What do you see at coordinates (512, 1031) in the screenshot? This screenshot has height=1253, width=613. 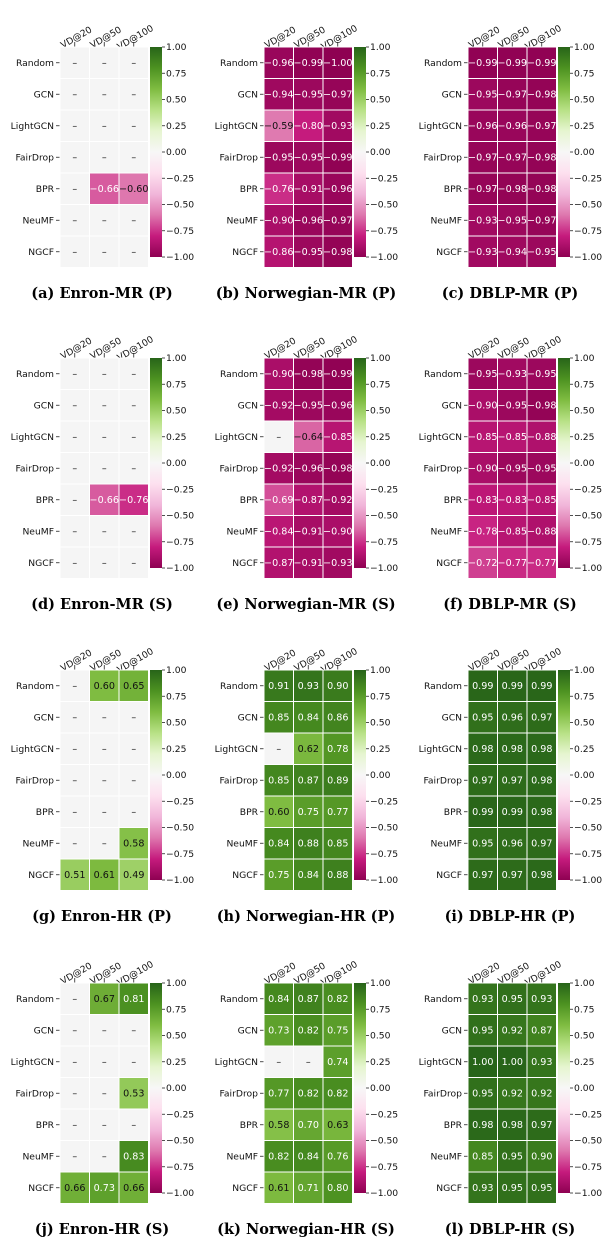 I see `cell-value: 0.92` at bounding box center [512, 1031].